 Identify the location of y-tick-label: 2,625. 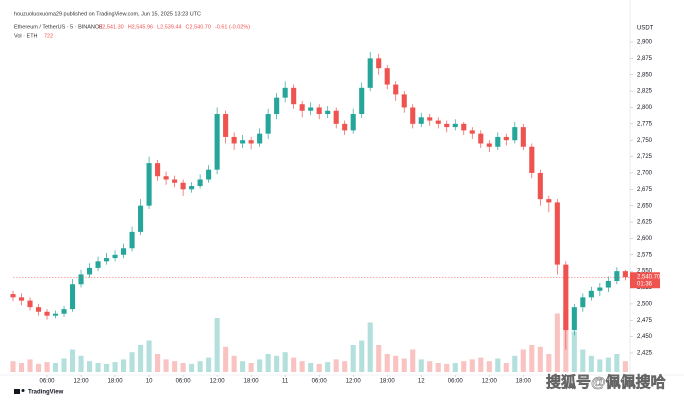
(645, 223).